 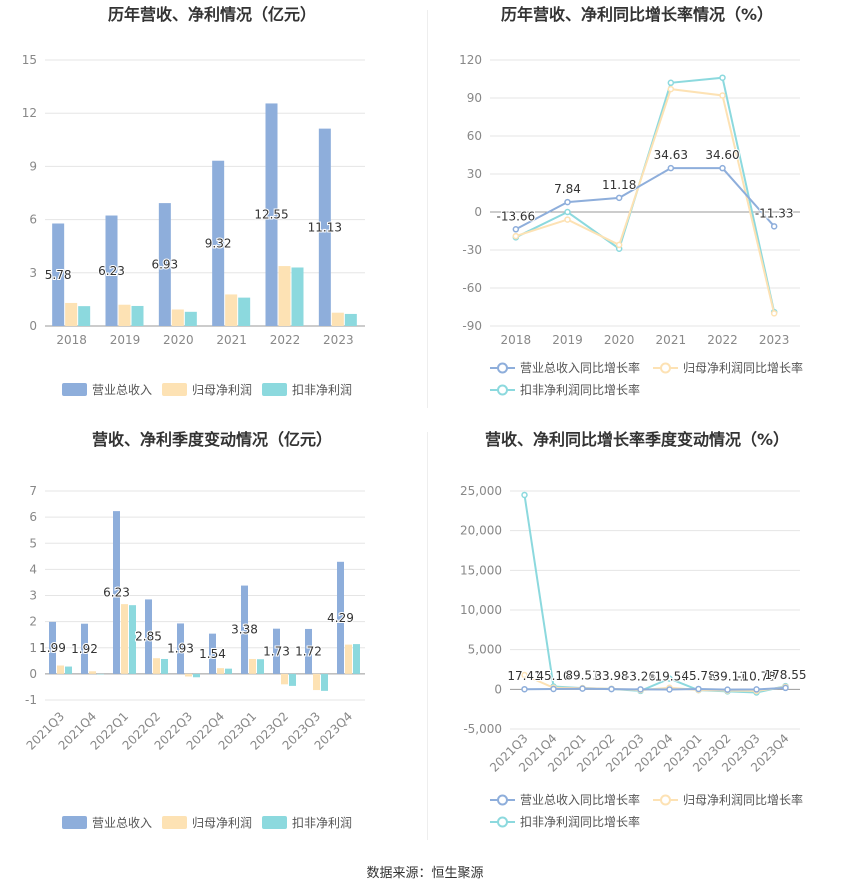 I want to click on chart-title: 历年营收、净利同比增长率情况（%）, so click(x=637, y=14).